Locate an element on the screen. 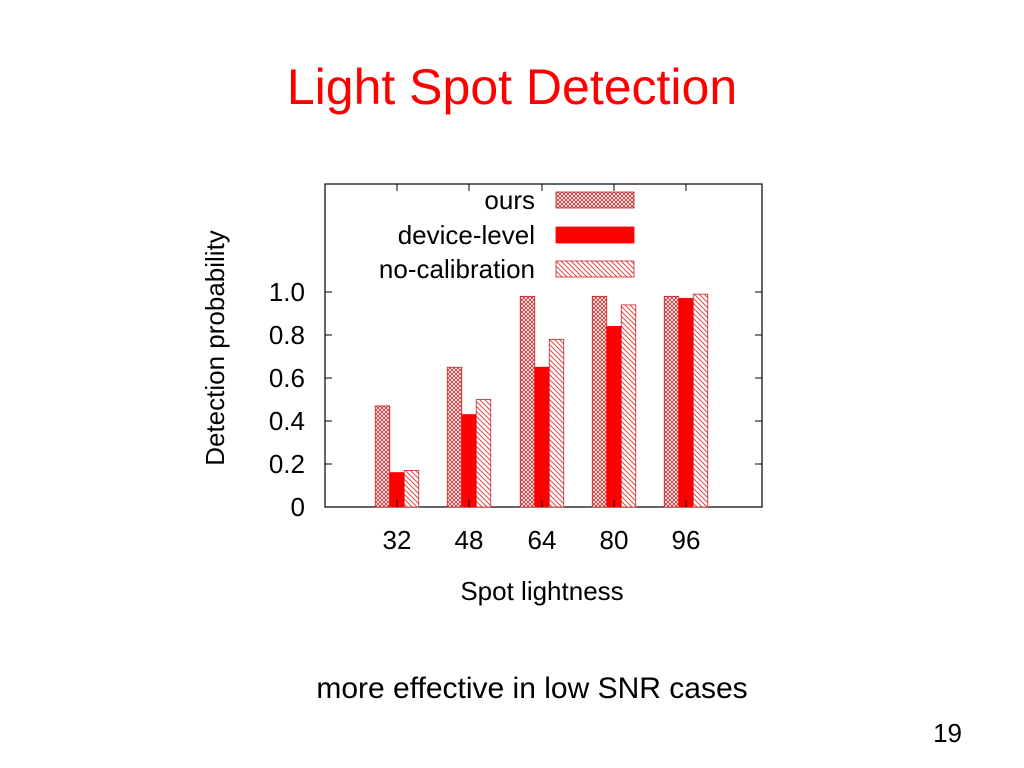  legend-label-device-level: device-level is located at coordinates (466, 235).